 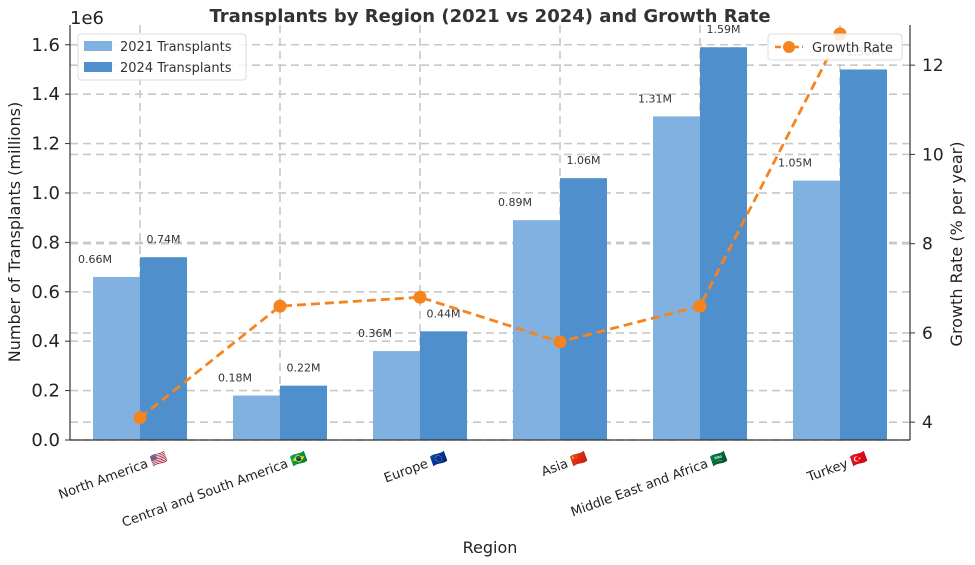 What do you see at coordinates (933, 155) in the screenshot?
I see `y2-tick-label: 10` at bounding box center [933, 155].